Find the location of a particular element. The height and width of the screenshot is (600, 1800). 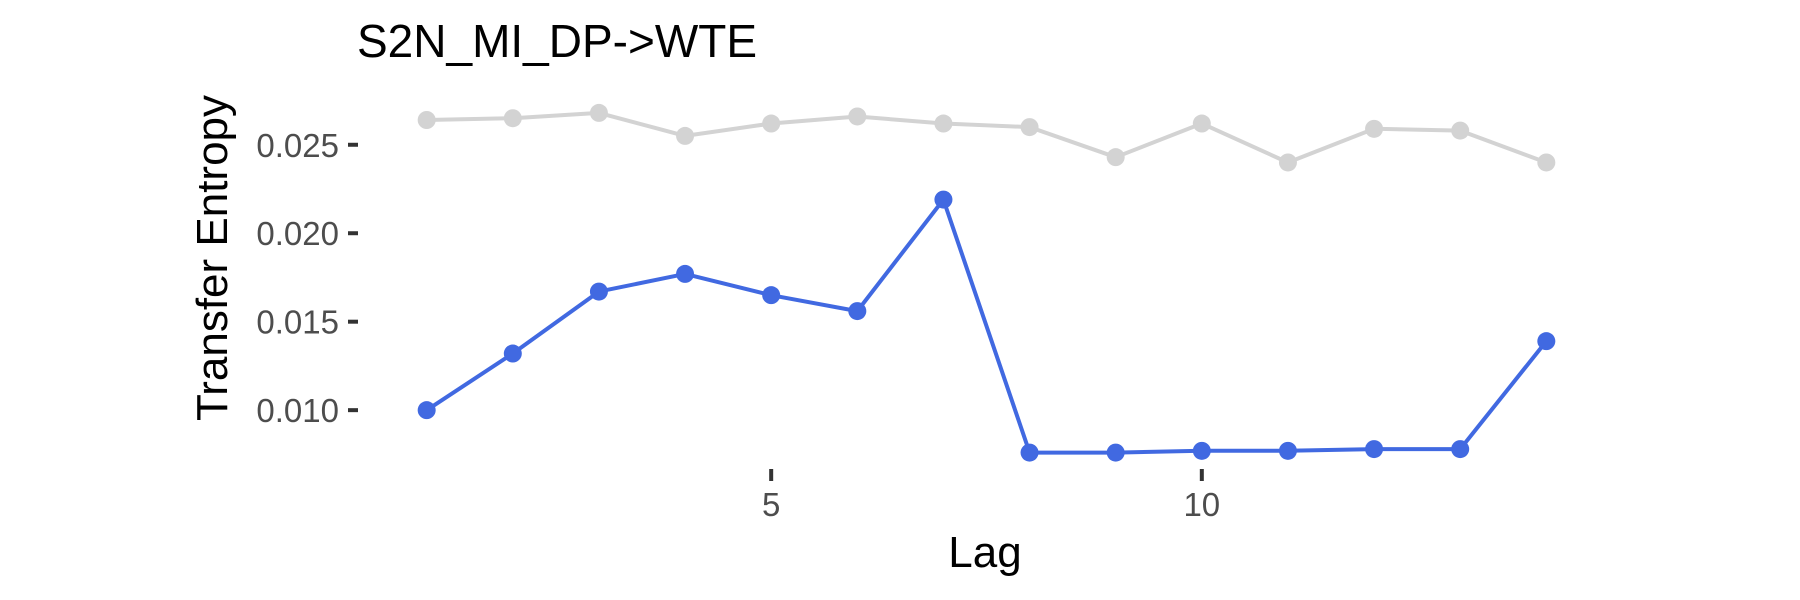

x-axis-title: Lag is located at coordinates (984, 552).